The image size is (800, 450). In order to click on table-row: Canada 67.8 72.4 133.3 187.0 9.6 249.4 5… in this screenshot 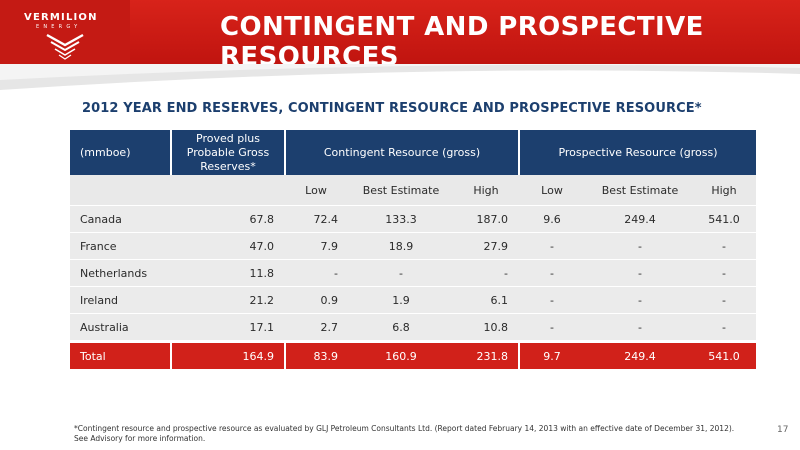, I will do `click(413, 218)`.